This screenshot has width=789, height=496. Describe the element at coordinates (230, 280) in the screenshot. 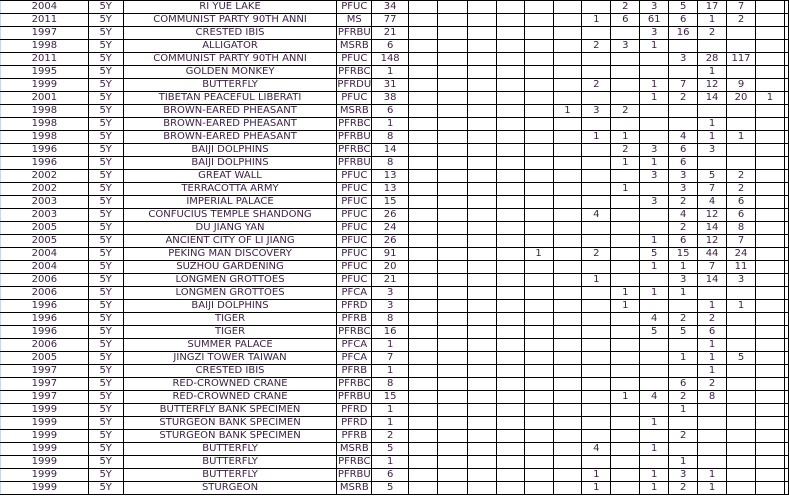

I see `cell-name: LONGMEN GROTTOES` at that location.